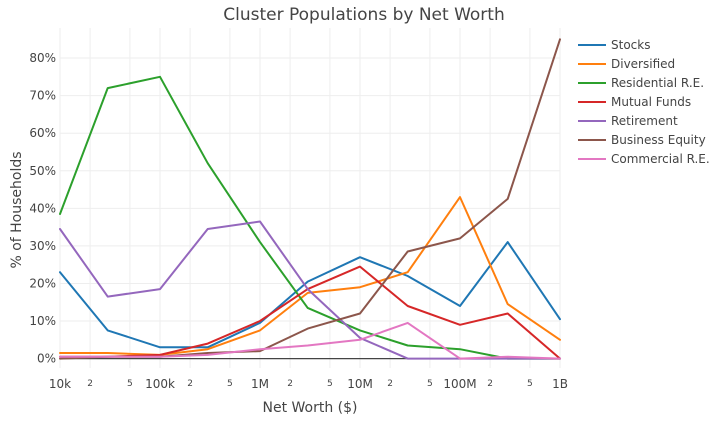  I want to click on legend-item: Mutual Funds, so click(634, 102).